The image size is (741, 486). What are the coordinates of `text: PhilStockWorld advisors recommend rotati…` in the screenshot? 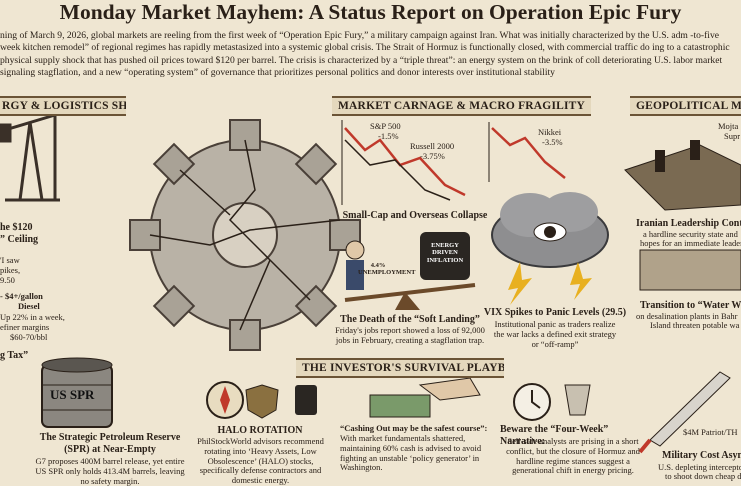 It's located at (260, 461).